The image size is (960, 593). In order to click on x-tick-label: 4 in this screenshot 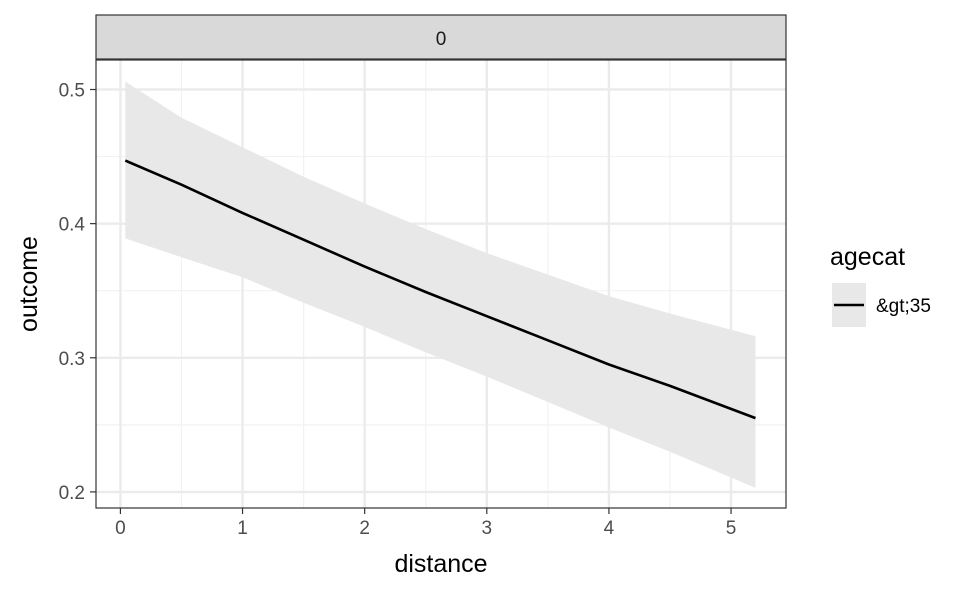, I will do `click(609, 528)`.